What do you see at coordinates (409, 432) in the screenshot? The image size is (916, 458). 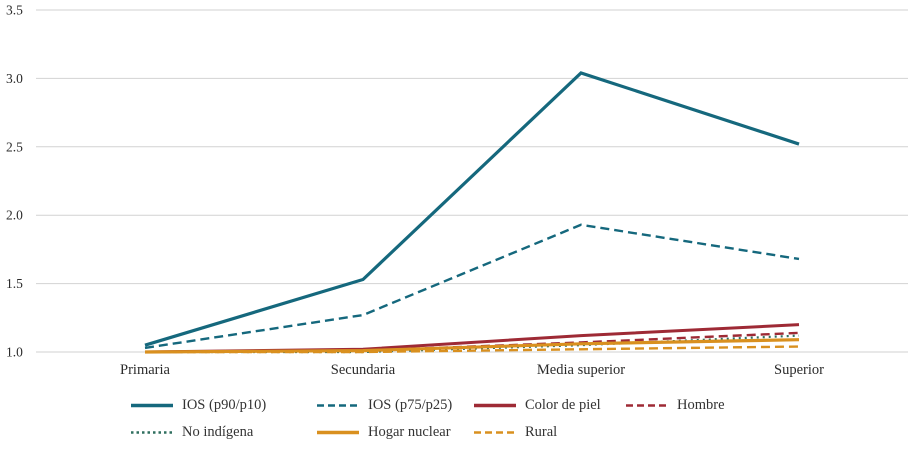 I see `legend-label: Hogar nuclear` at bounding box center [409, 432].